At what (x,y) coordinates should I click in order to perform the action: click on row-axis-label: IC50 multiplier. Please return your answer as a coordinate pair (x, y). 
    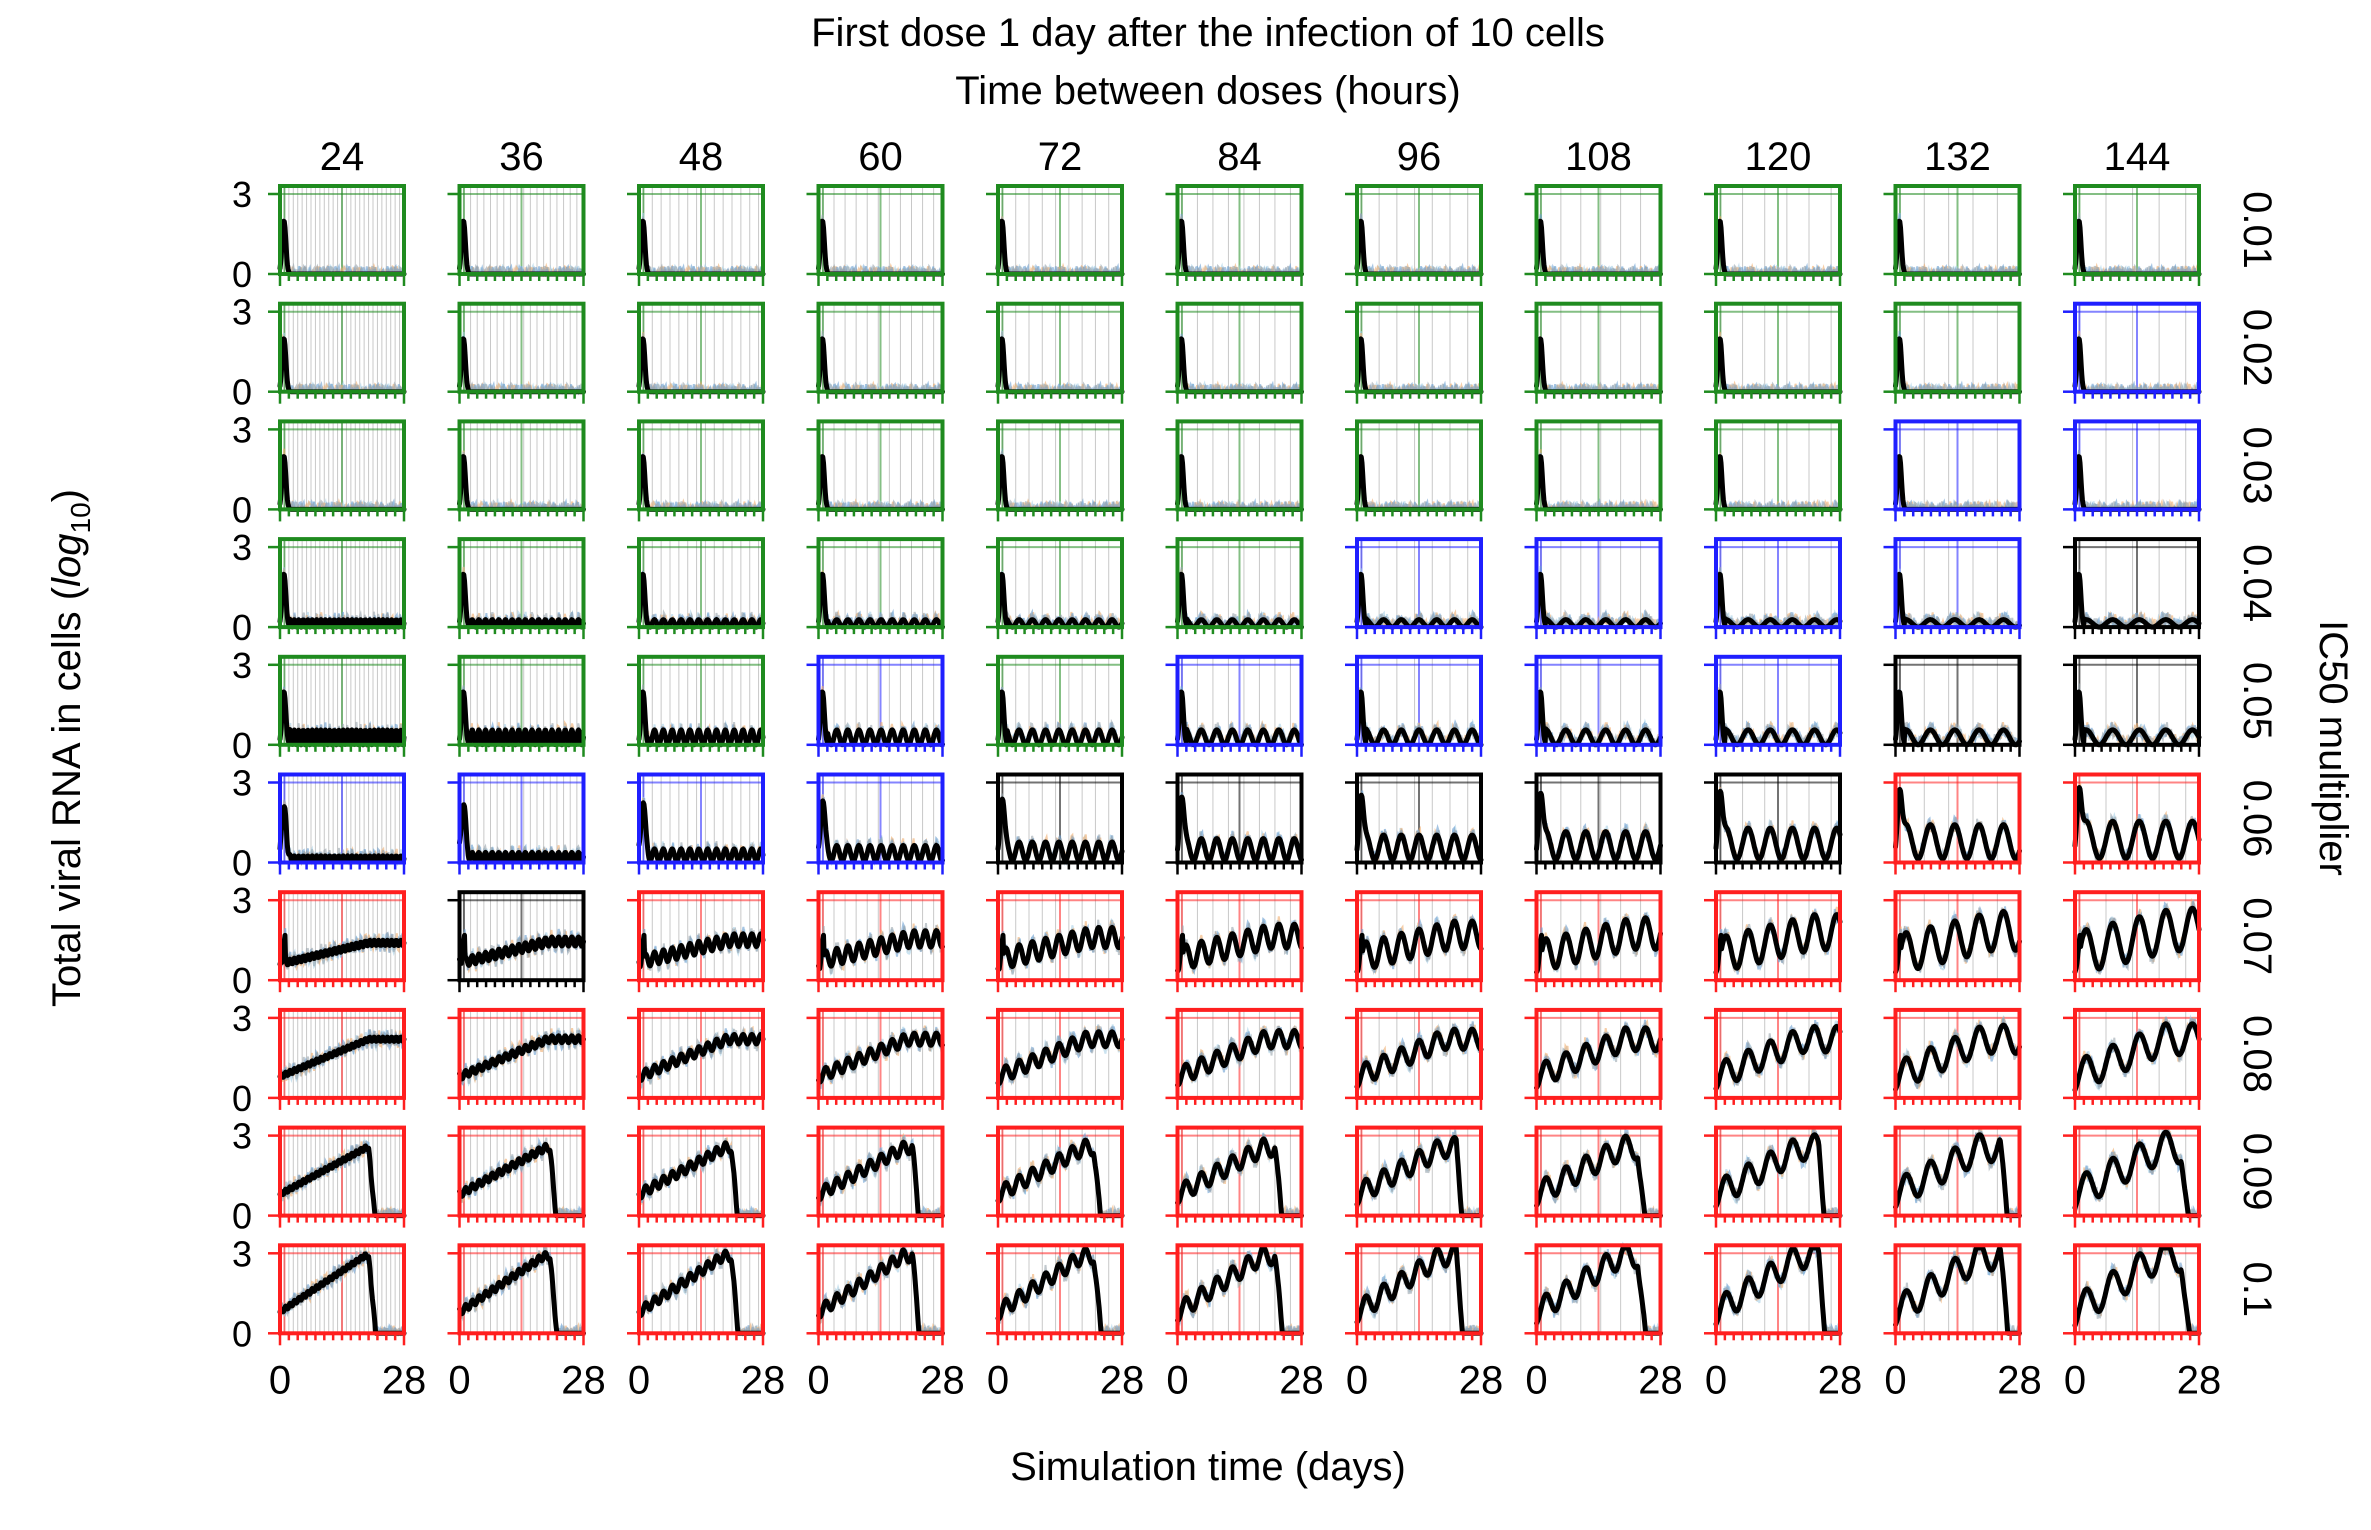
    Looking at the image, I should click on (2333, 748).